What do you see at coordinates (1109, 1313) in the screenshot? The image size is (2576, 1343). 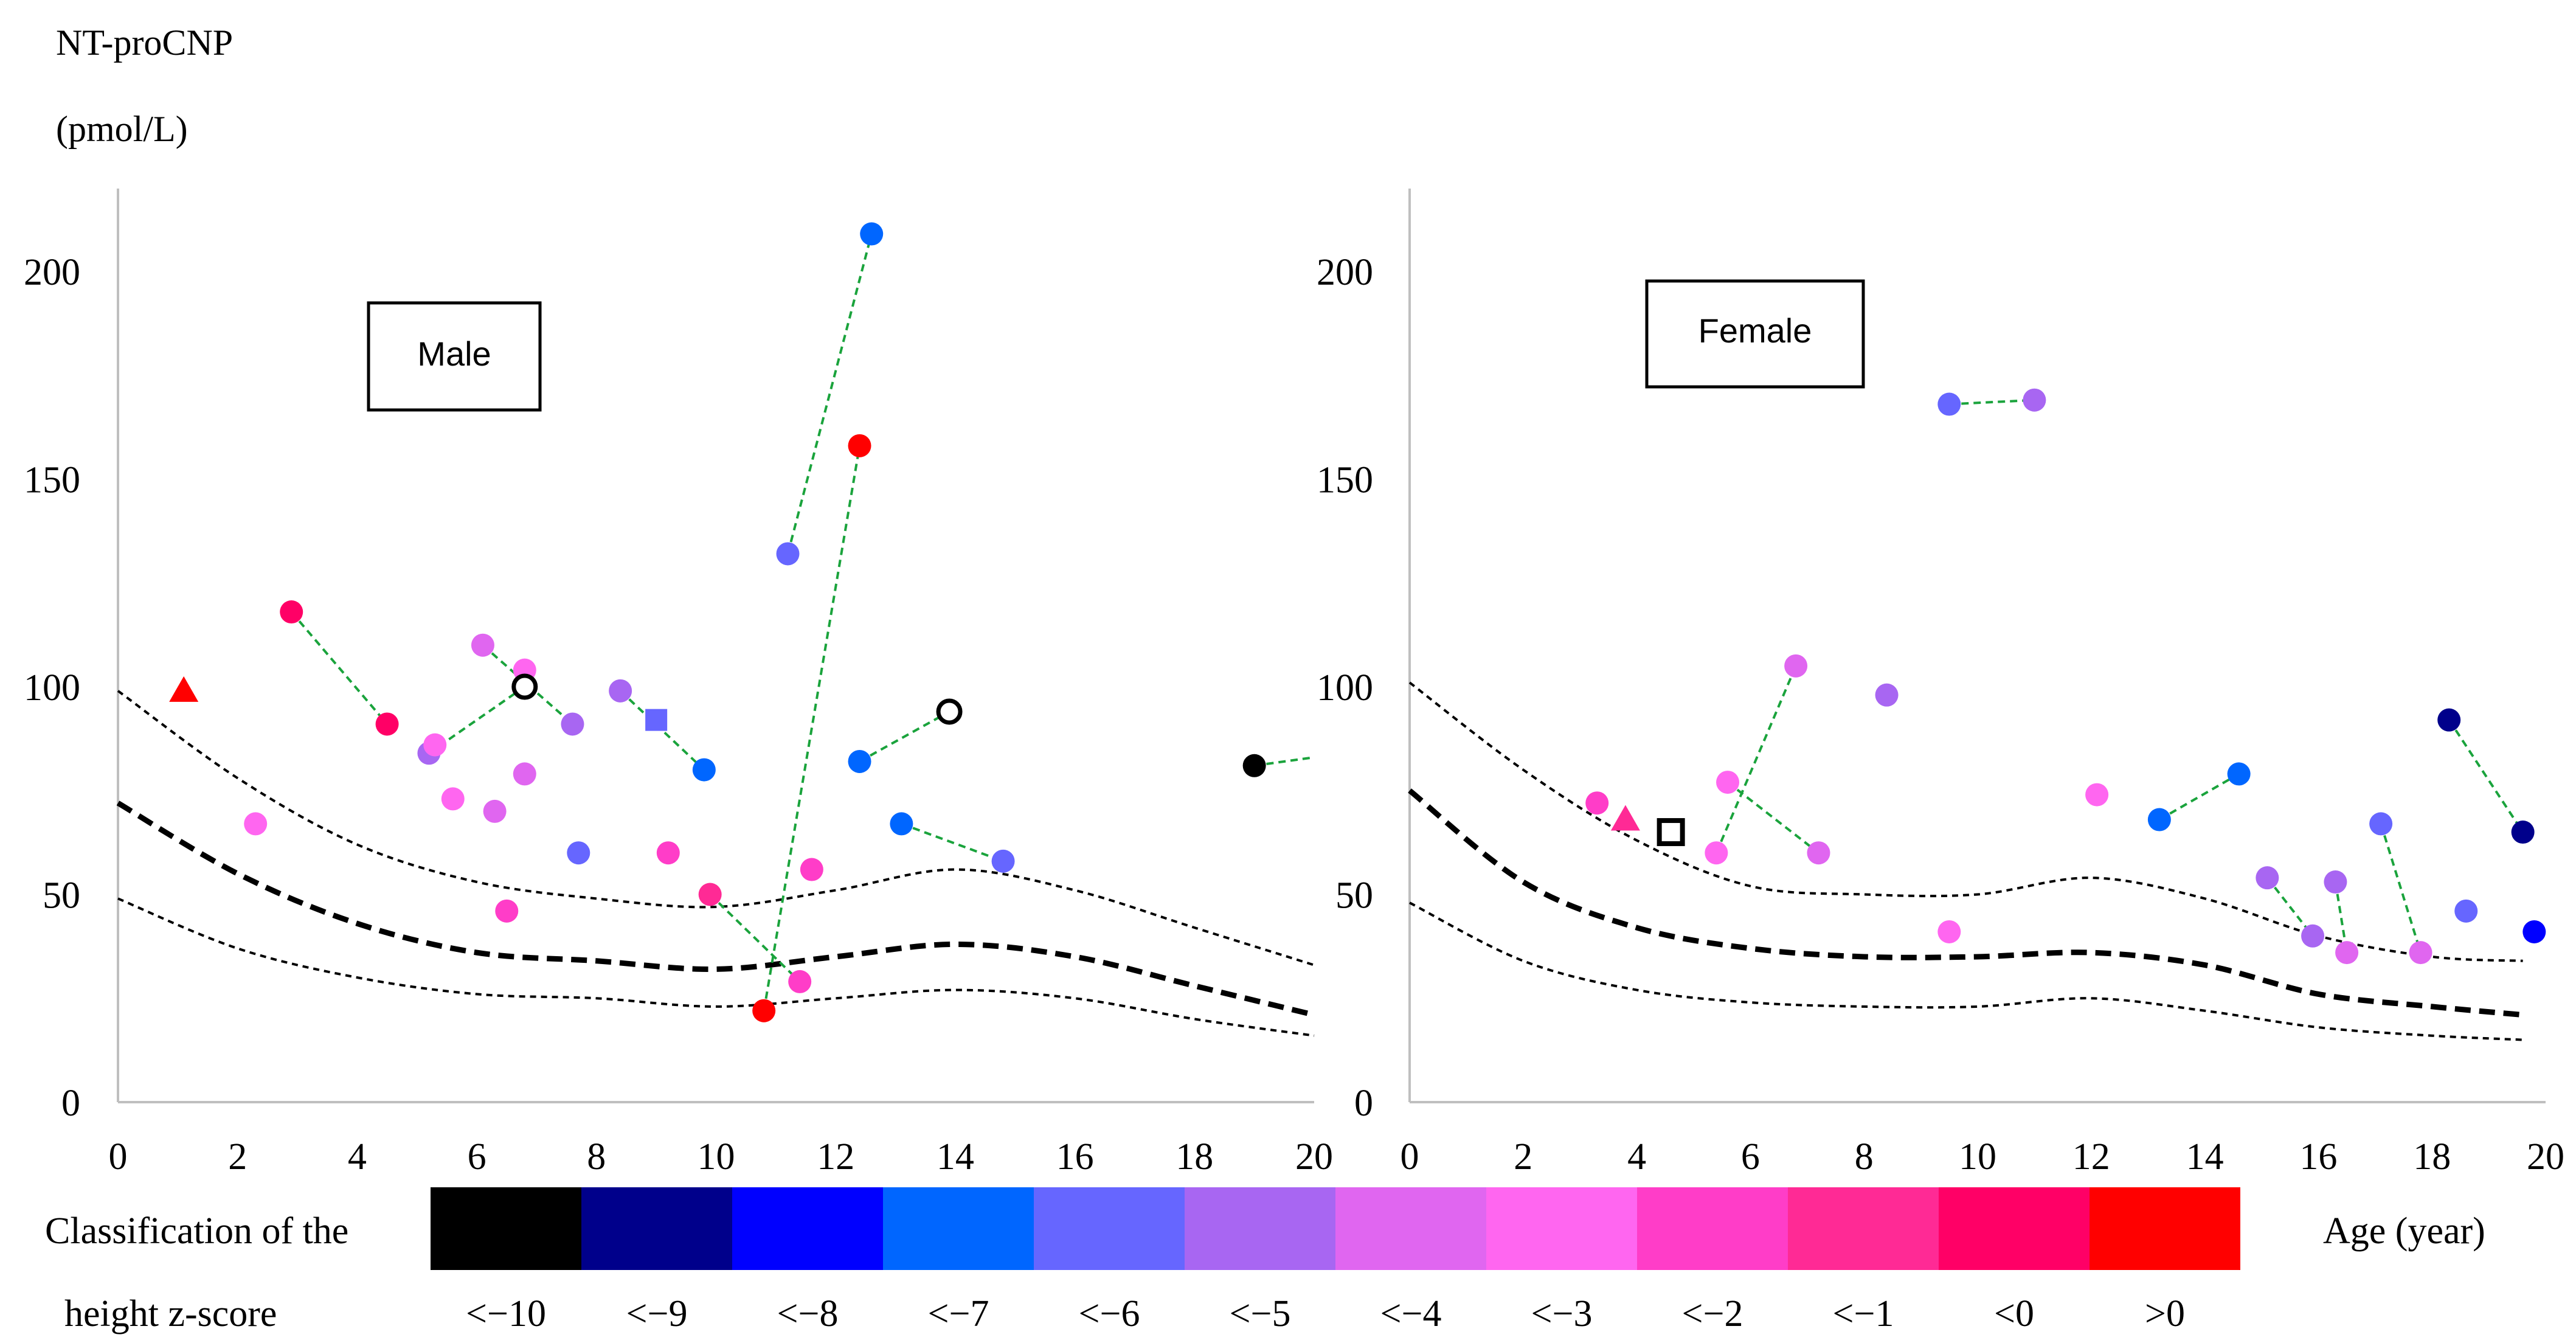 I see `legend-label: <−6` at bounding box center [1109, 1313].